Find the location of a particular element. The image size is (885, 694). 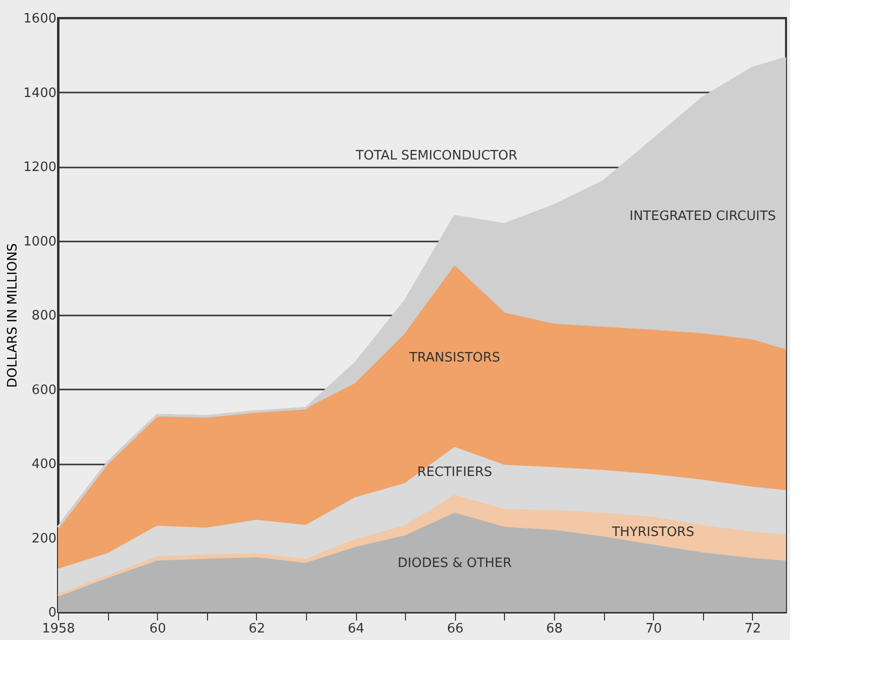

y-tick-label: 200 is located at coordinates (44, 538).